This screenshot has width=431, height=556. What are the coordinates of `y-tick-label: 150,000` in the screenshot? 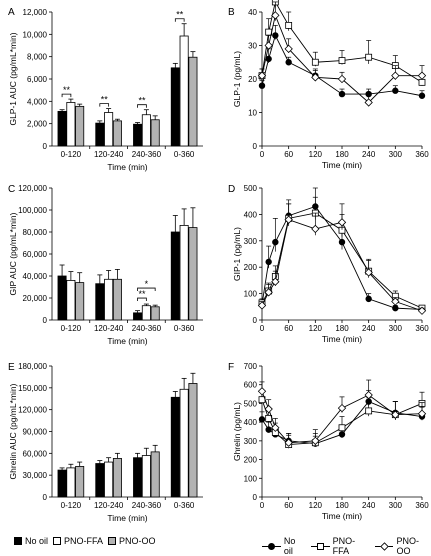 It's located at (32, 388).